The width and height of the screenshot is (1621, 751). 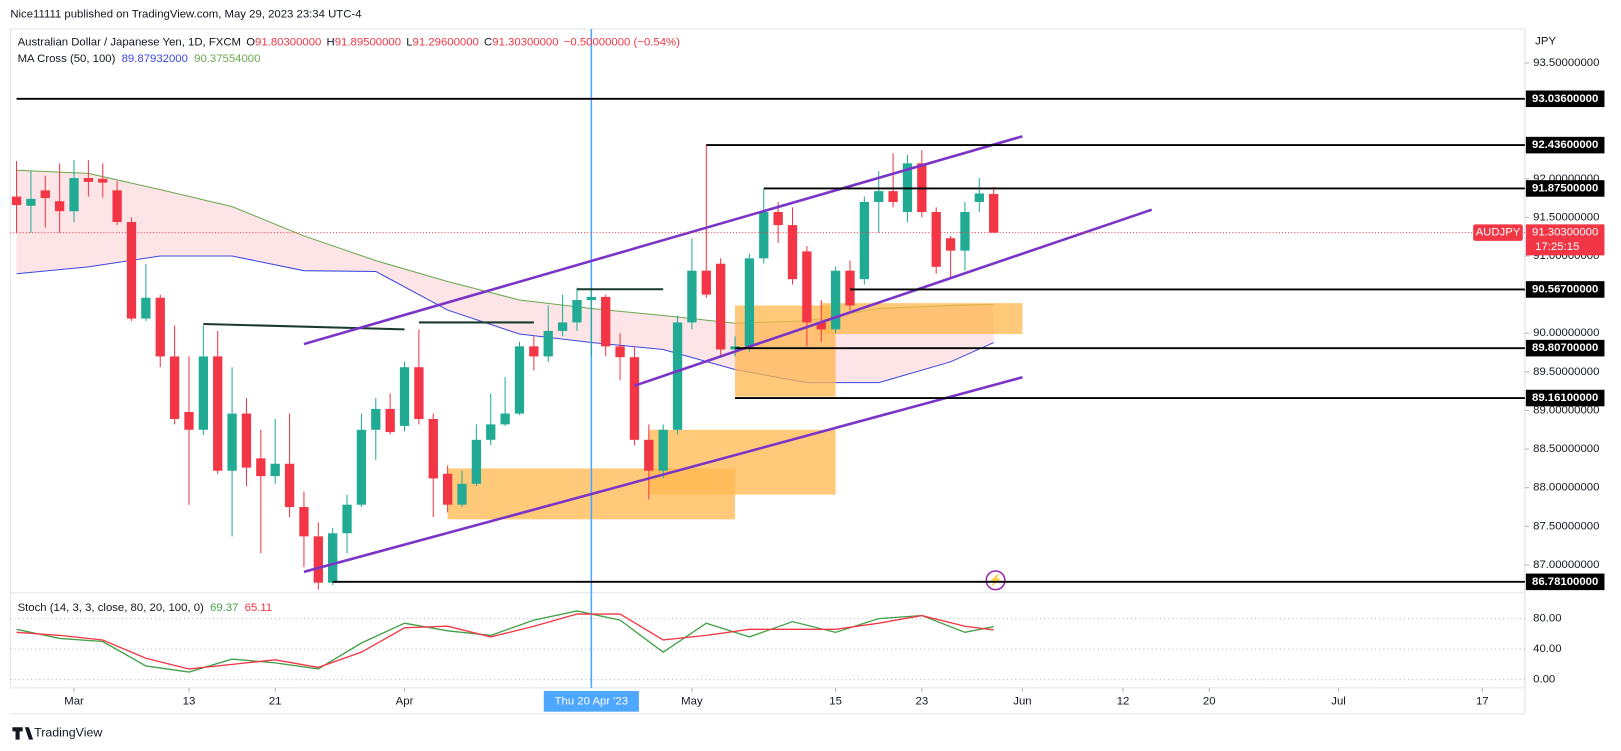 What do you see at coordinates (1544, 680) in the screenshot?
I see `stoch-tick-label: 0.00` at bounding box center [1544, 680].